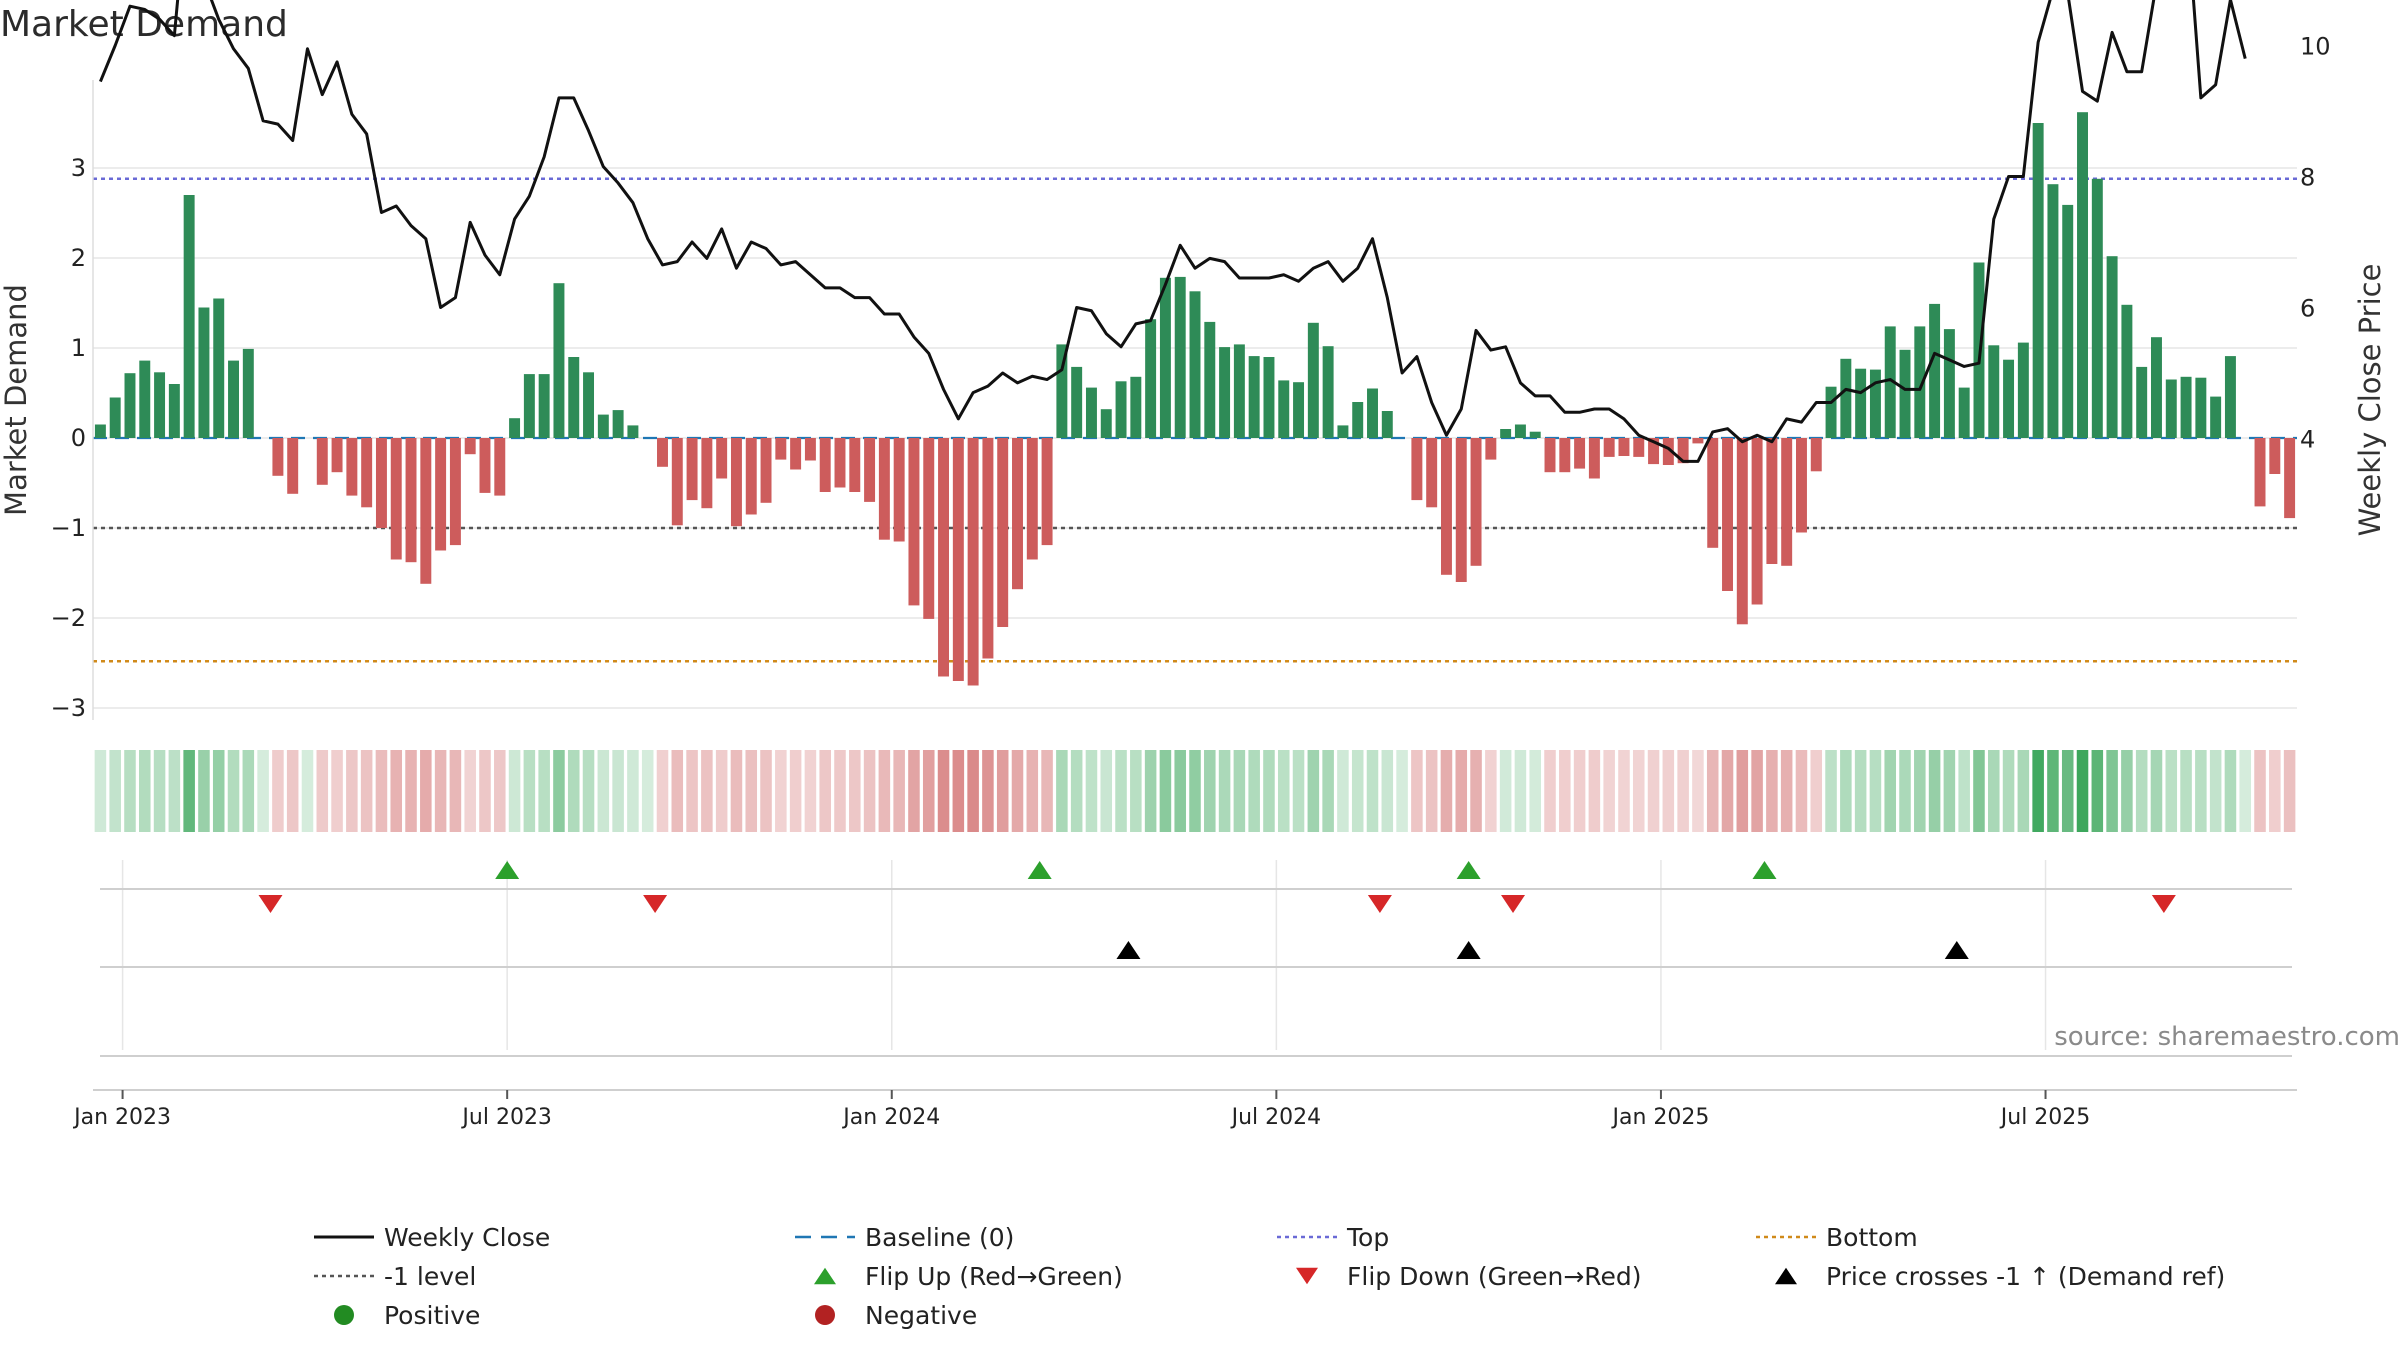 The image size is (2400, 1350). Describe the element at coordinates (2307, 309) in the screenshot. I see `y2-tick-label: 6` at that location.